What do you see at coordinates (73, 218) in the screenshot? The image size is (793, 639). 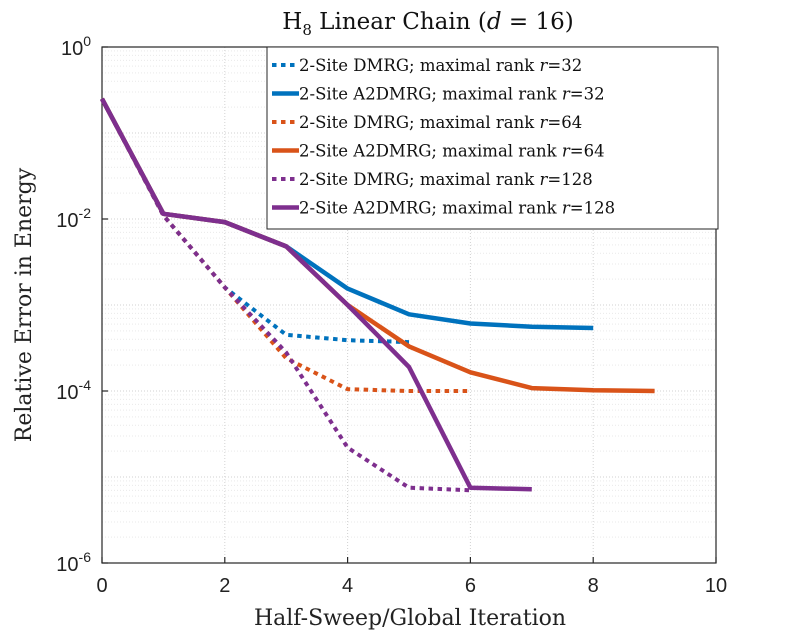 I see `y-tick-label: 10⁻²` at bounding box center [73, 218].